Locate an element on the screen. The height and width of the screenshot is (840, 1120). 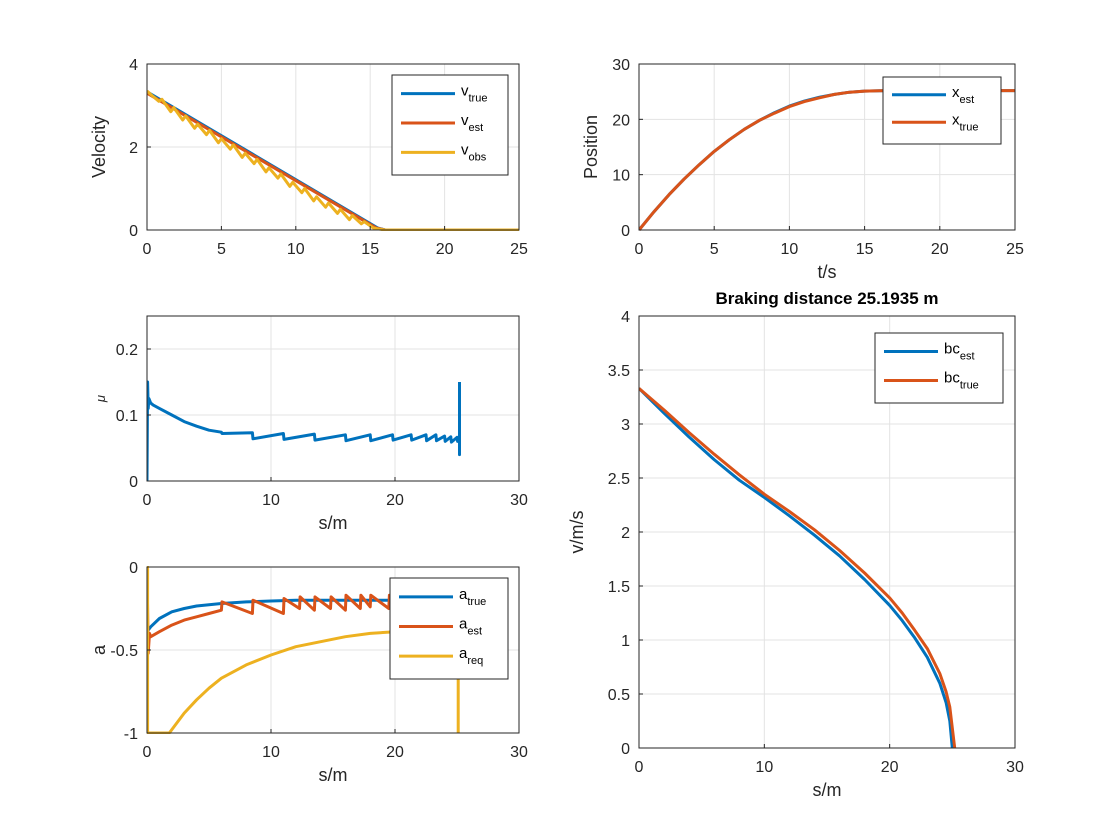
legend-label: vobs is located at coordinates (474, 152).